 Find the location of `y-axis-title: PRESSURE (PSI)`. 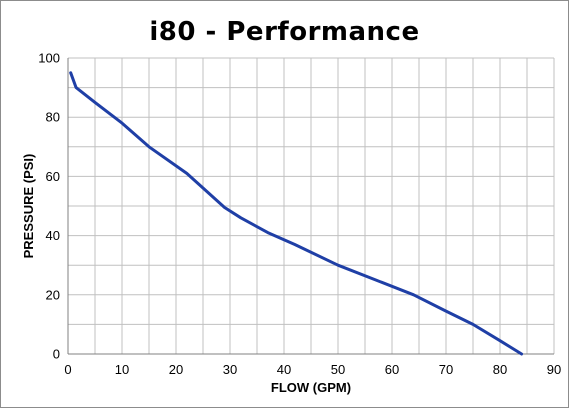

y-axis-title: PRESSURE (PSI) is located at coordinates (28, 206).